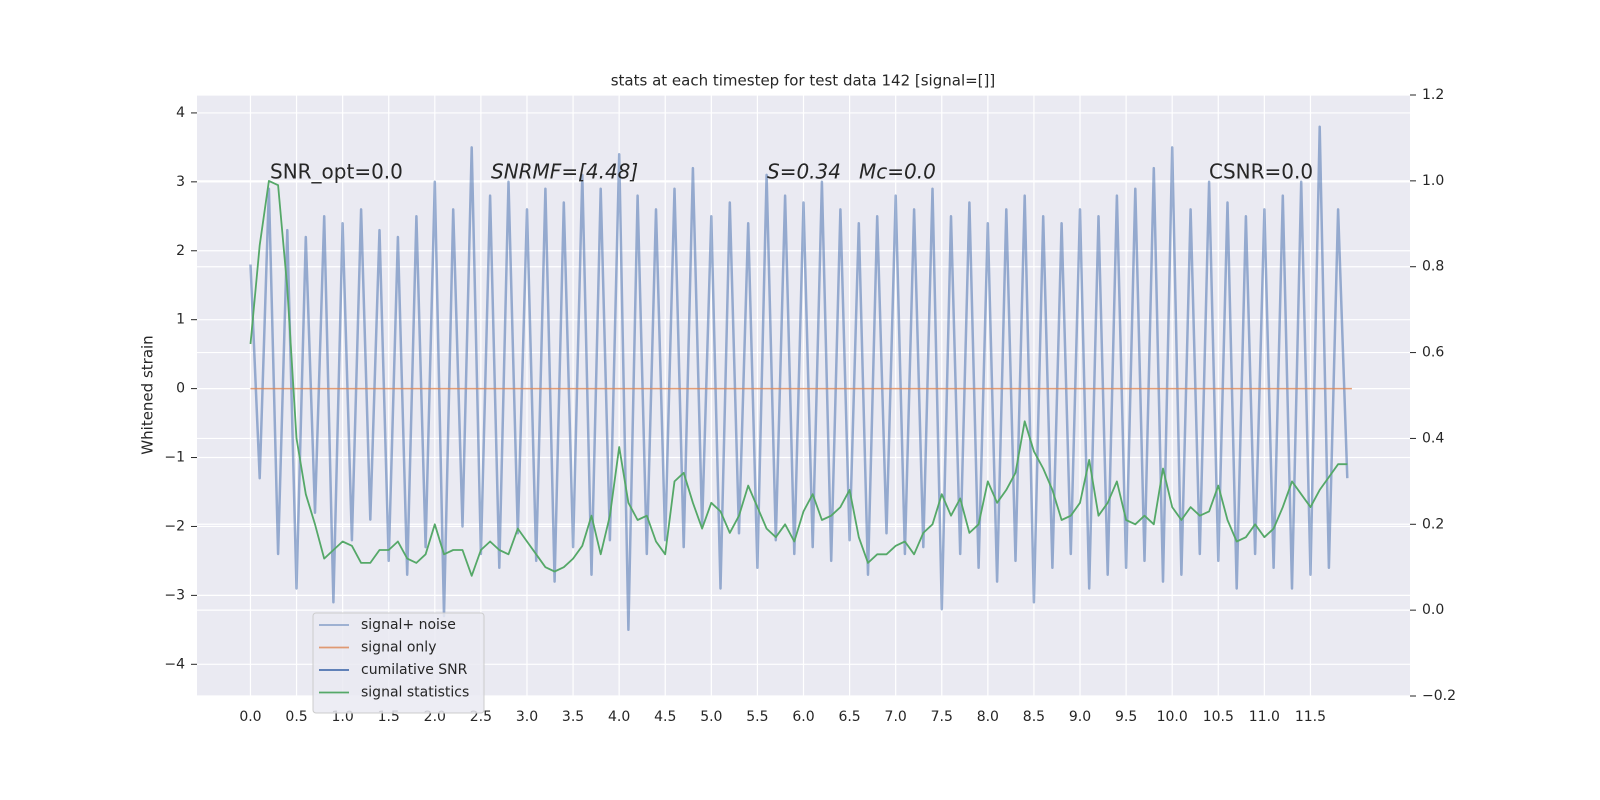 The width and height of the screenshot is (1600, 800). I want to click on y-tick-label: −3, so click(174, 595).